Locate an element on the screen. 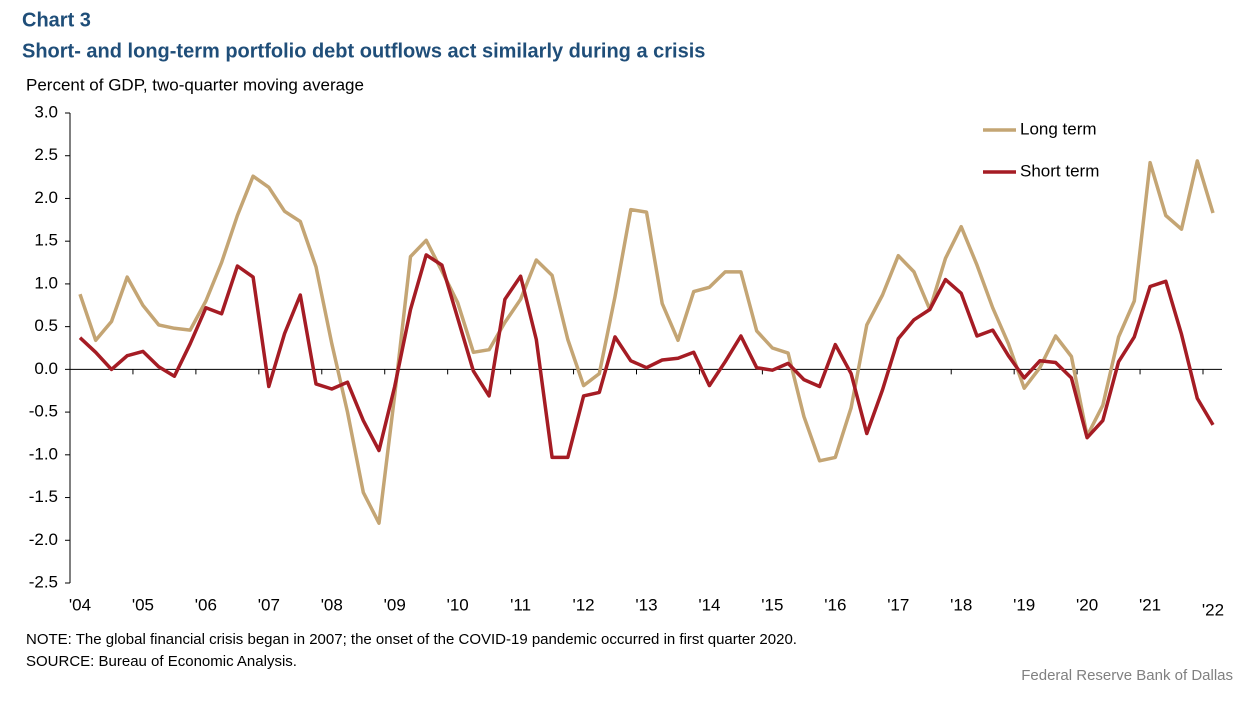 This screenshot has height=705, width=1245. y-tick-label: -2.0 is located at coordinates (43, 539).